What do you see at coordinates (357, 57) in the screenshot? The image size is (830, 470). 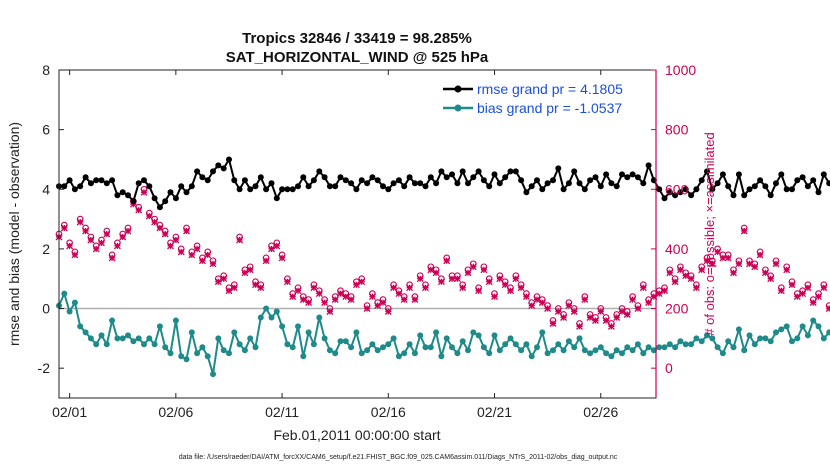 I see `chart-subtitle: SAT_HORIZONTAL_WIND @ 525 hPa` at bounding box center [357, 57].